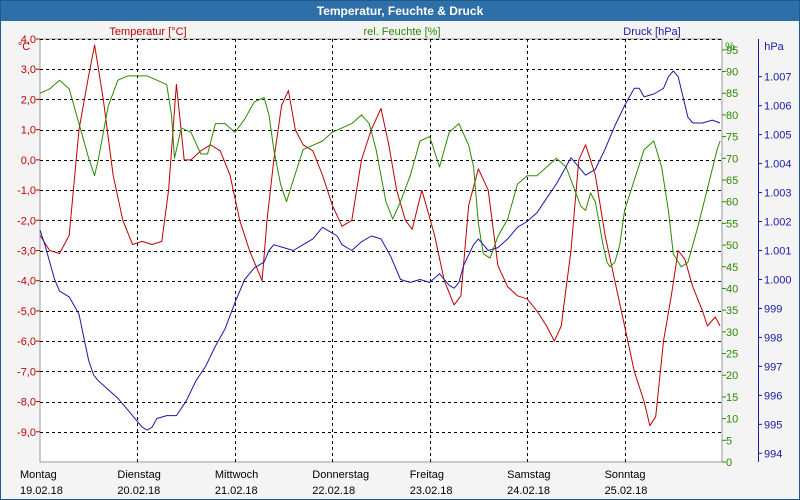 This screenshot has width=800, height=500. I want to click on x-day-label: Mittwoch, so click(236, 475).